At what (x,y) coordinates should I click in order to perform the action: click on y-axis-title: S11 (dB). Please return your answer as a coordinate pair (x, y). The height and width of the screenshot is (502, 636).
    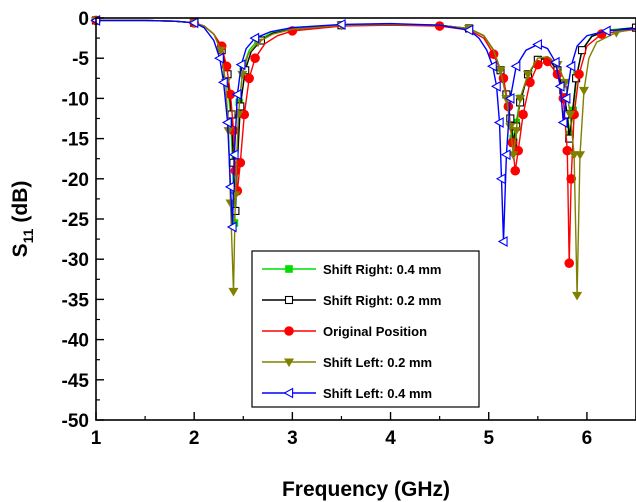
    Looking at the image, I should click on (22, 219).